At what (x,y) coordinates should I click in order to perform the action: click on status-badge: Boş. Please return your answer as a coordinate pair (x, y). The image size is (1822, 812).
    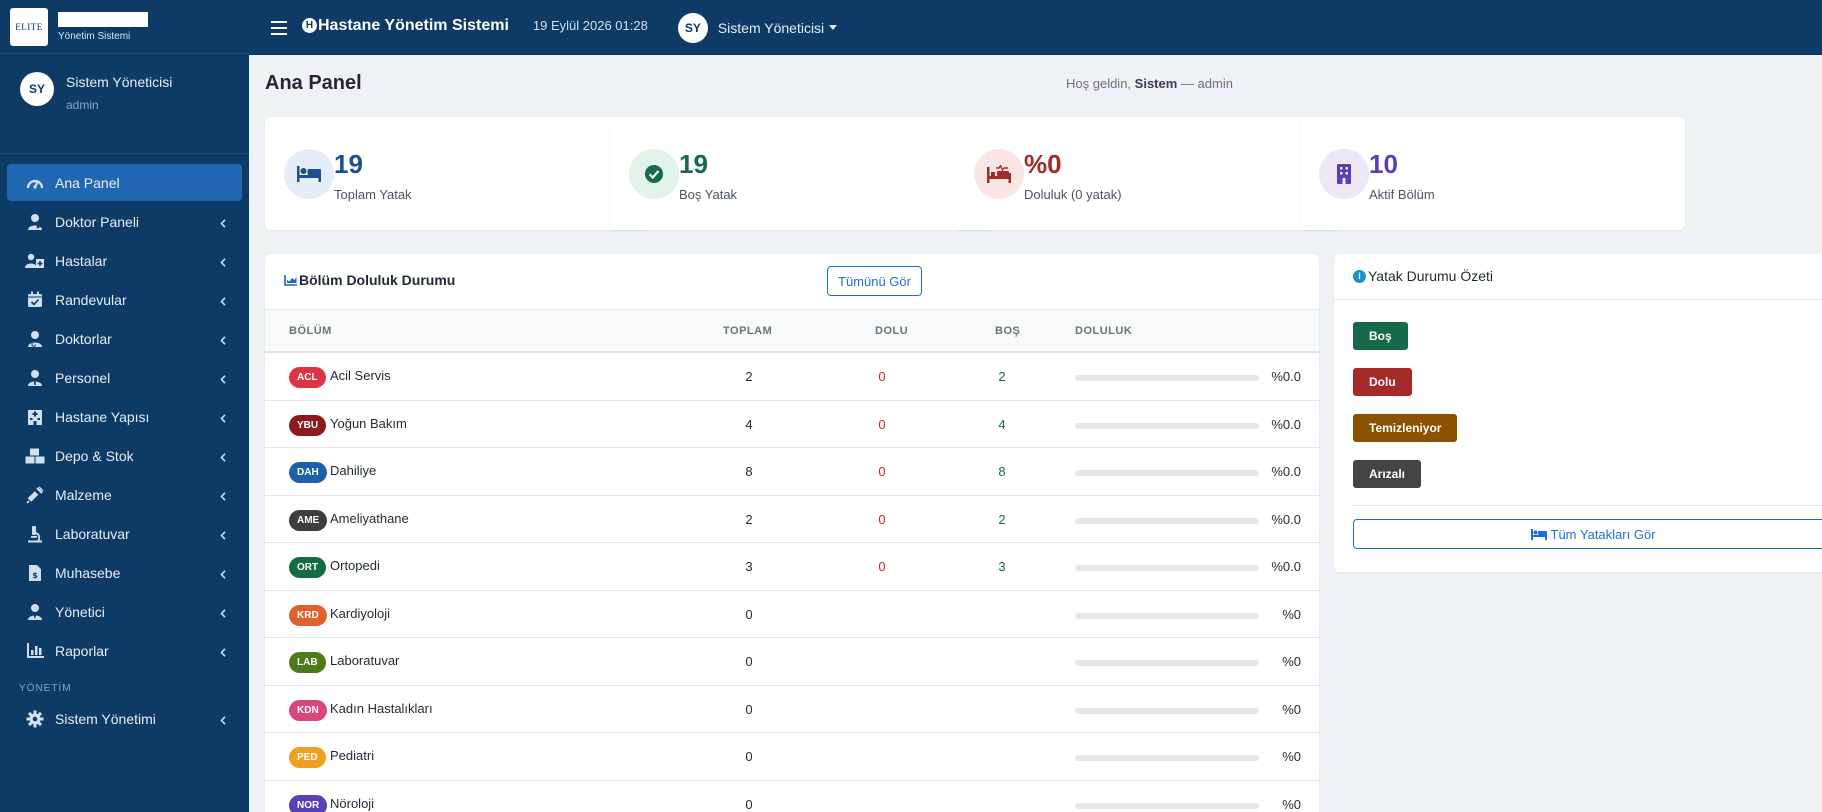
    Looking at the image, I should click on (1380, 336).